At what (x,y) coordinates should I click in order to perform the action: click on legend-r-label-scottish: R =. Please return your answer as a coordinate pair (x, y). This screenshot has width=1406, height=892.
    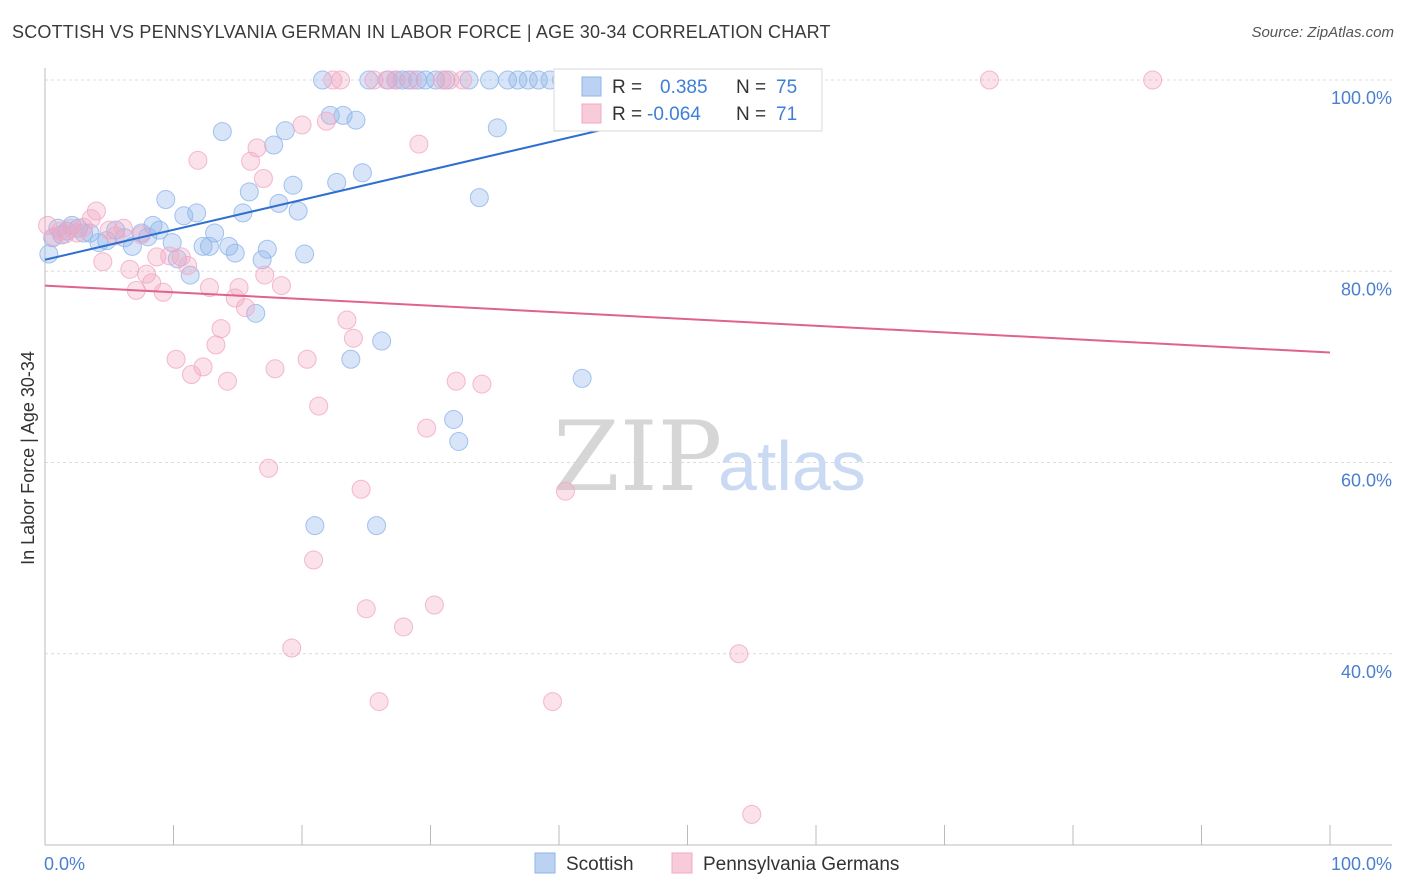
    Looking at the image, I should click on (627, 87).